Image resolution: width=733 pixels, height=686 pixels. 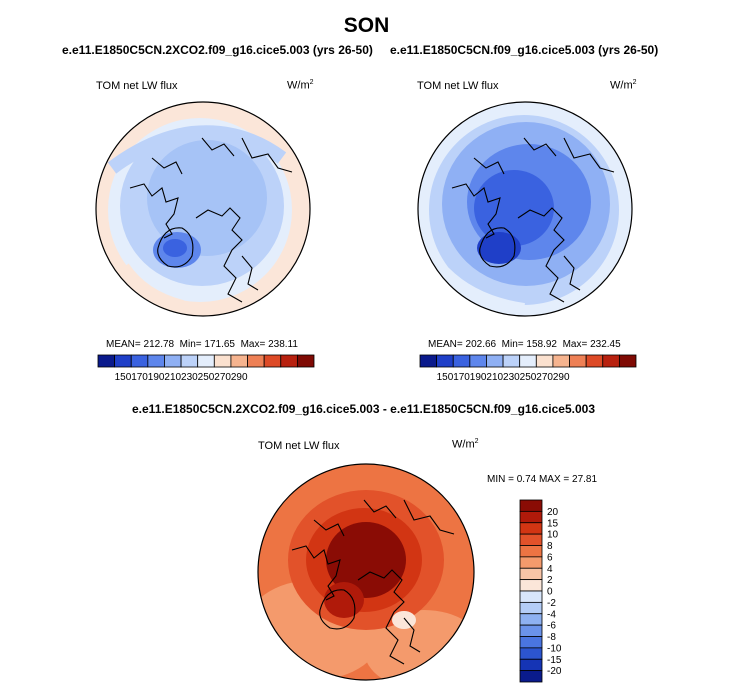 I want to click on panel-1-colorbar-tick-label: 210, so click(x=172, y=377).